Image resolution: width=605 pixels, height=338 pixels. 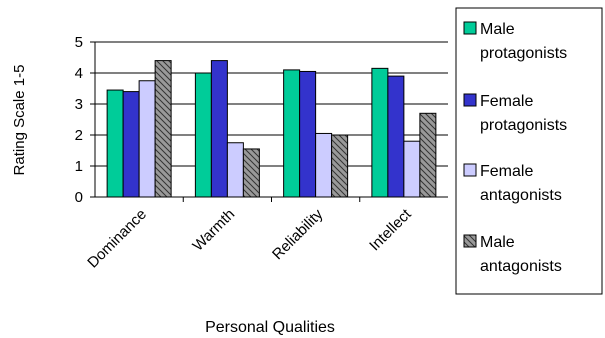 I want to click on y-tick-label: 0, so click(x=79, y=197).